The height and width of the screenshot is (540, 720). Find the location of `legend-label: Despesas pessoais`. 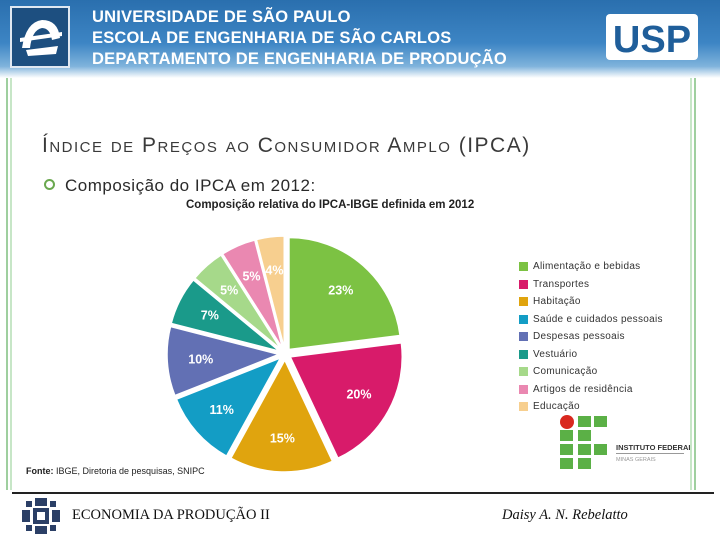

legend-label: Despesas pessoais is located at coordinates (579, 337).